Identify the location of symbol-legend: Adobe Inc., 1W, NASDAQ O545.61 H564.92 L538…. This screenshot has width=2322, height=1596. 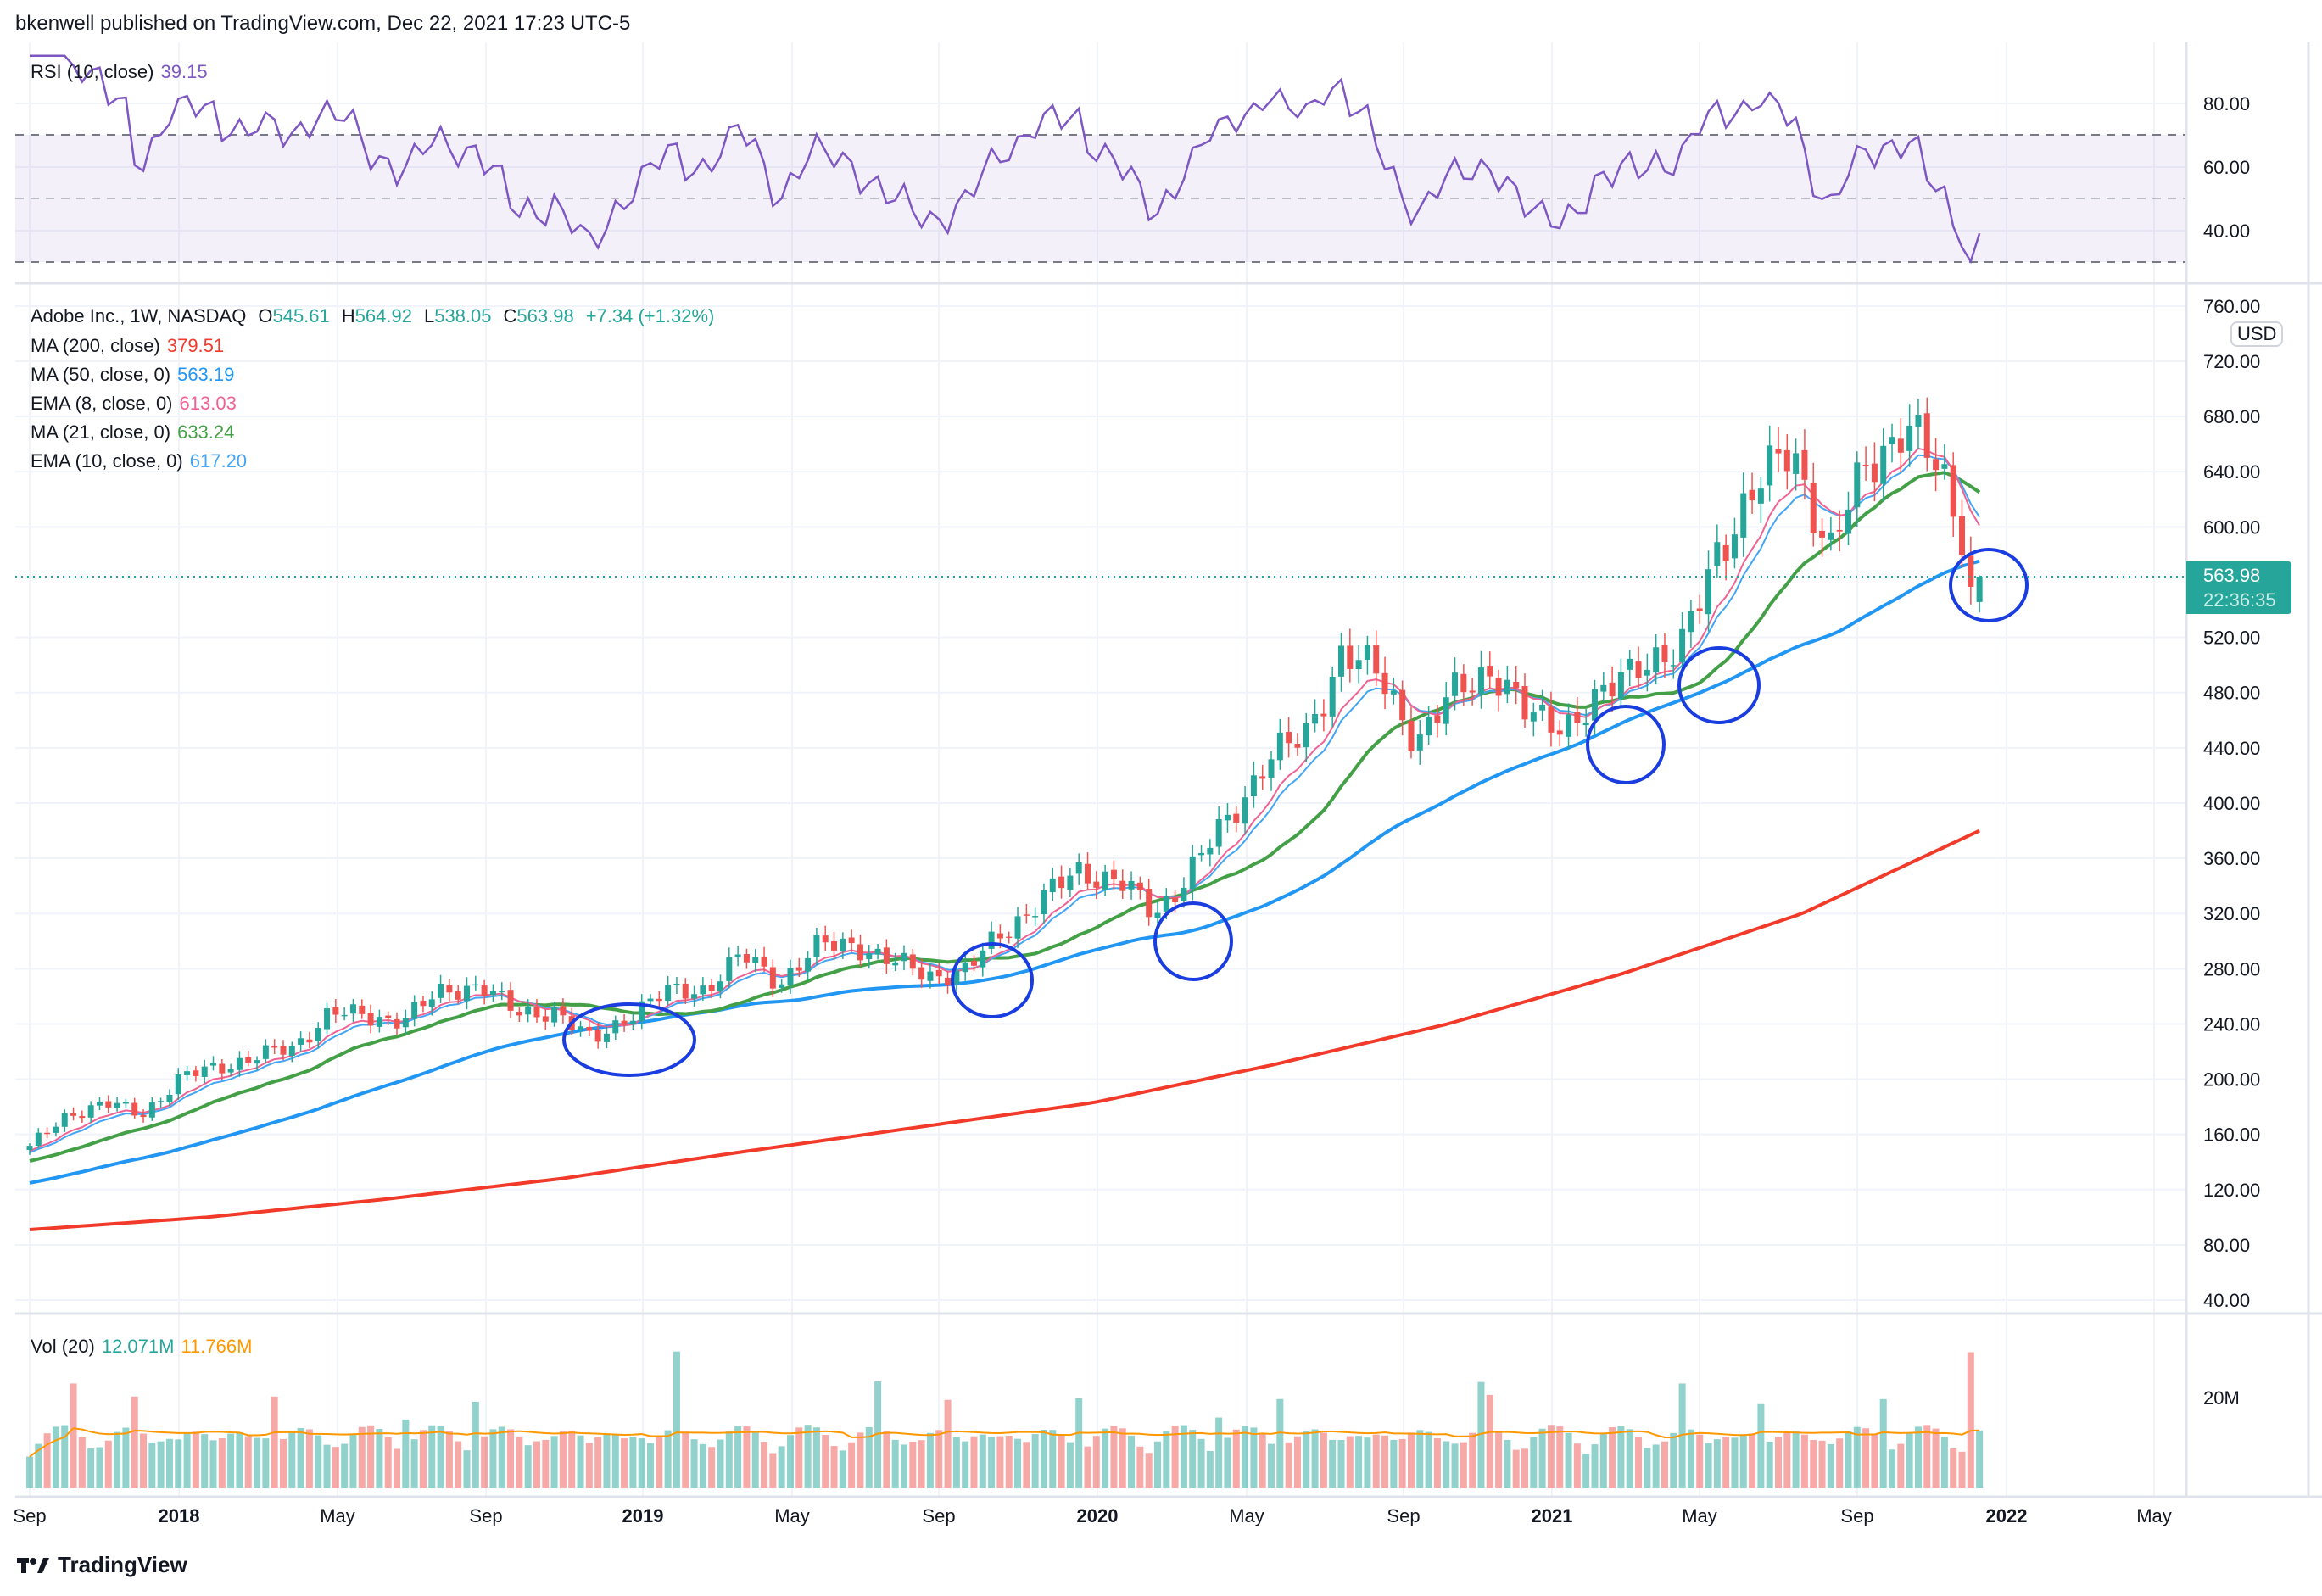
(376, 316).